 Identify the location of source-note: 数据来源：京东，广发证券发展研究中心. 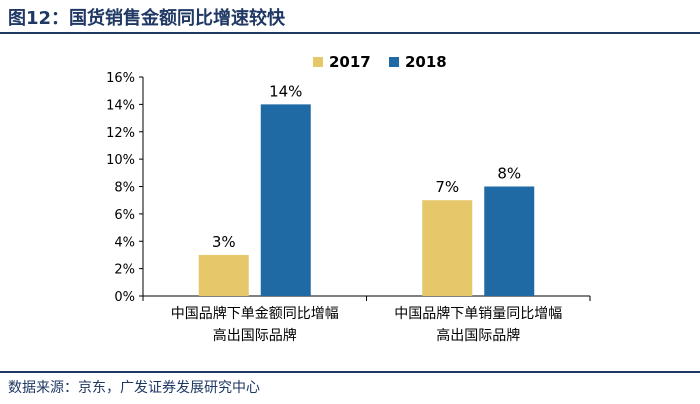
(134, 388).